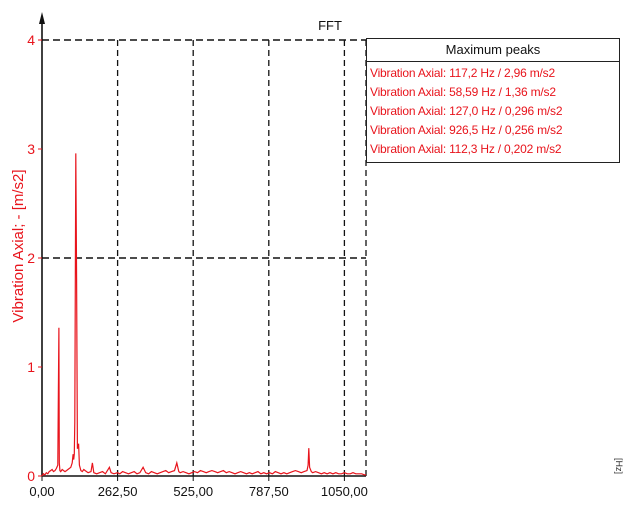 The width and height of the screenshot is (634, 511). Describe the element at coordinates (462, 73) in the screenshot. I see `peak-row-1: Vibration Axial: 117,2 Hz / 2,96 m/s2` at that location.